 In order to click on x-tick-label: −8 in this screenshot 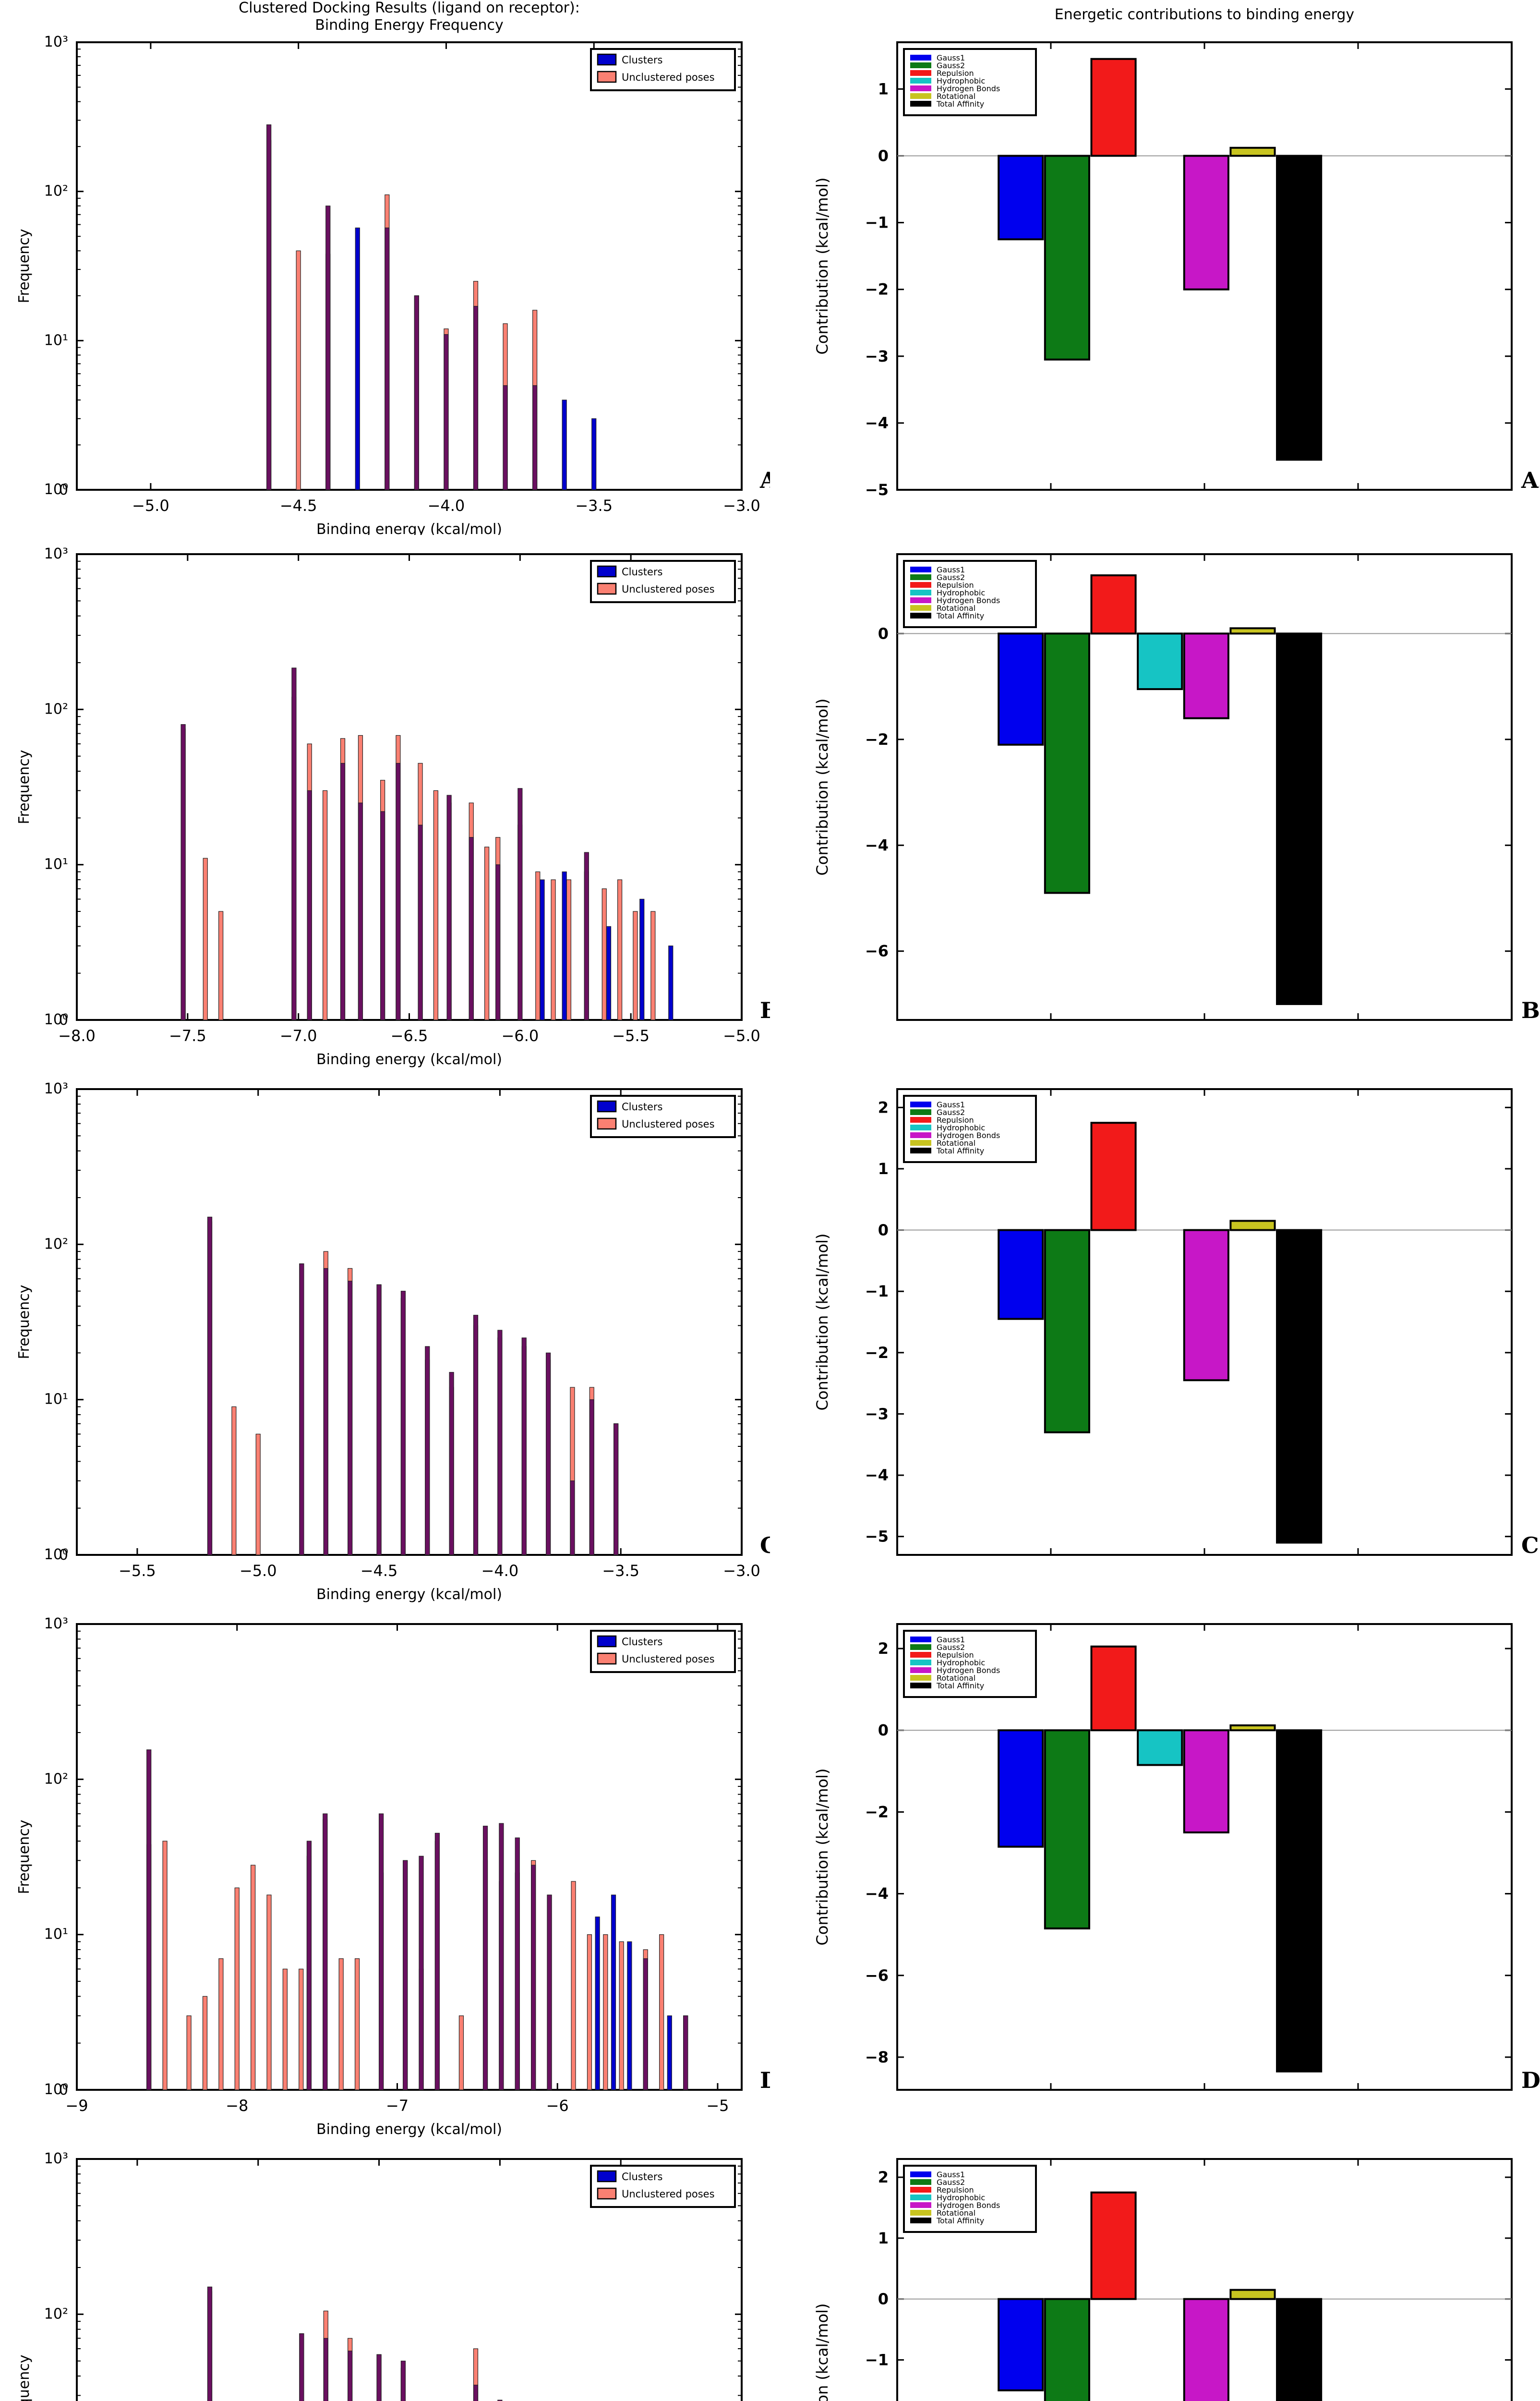, I will do `click(237, 2106)`.